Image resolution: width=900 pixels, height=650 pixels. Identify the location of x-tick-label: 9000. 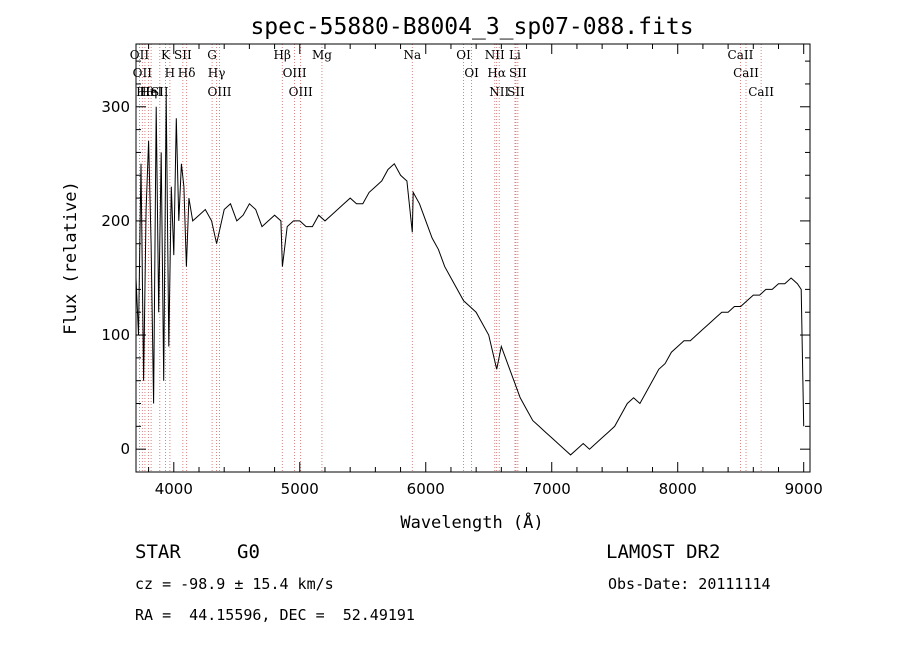
(804, 489).